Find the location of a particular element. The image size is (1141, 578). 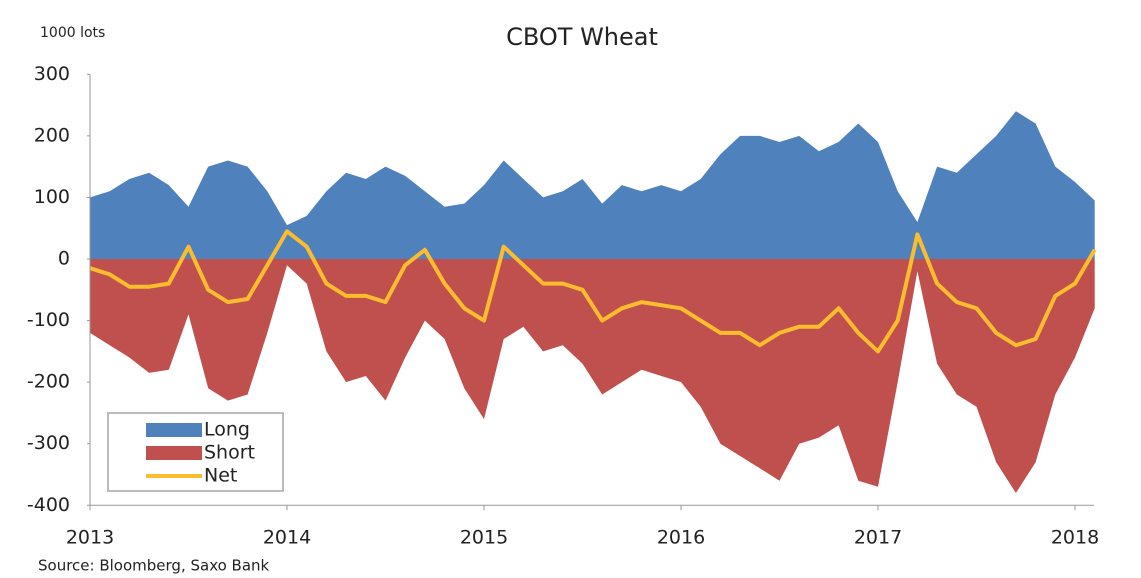

y-tick-label: 200 is located at coordinates (52, 135).